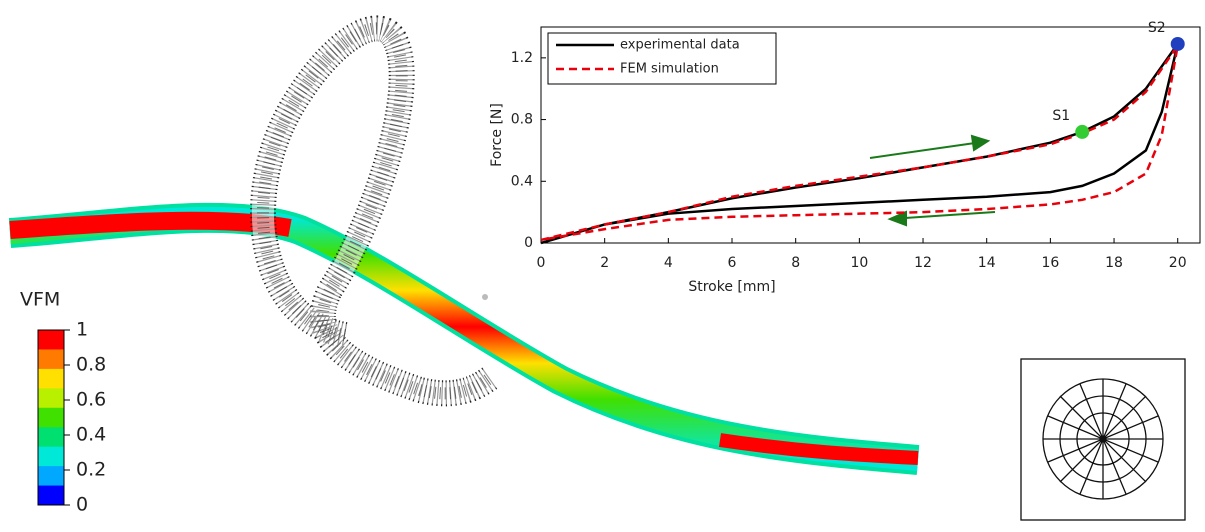 This screenshot has width=1205, height=532. Describe the element at coordinates (668, 263) in the screenshot. I see `x-tick-label: 4` at that location.